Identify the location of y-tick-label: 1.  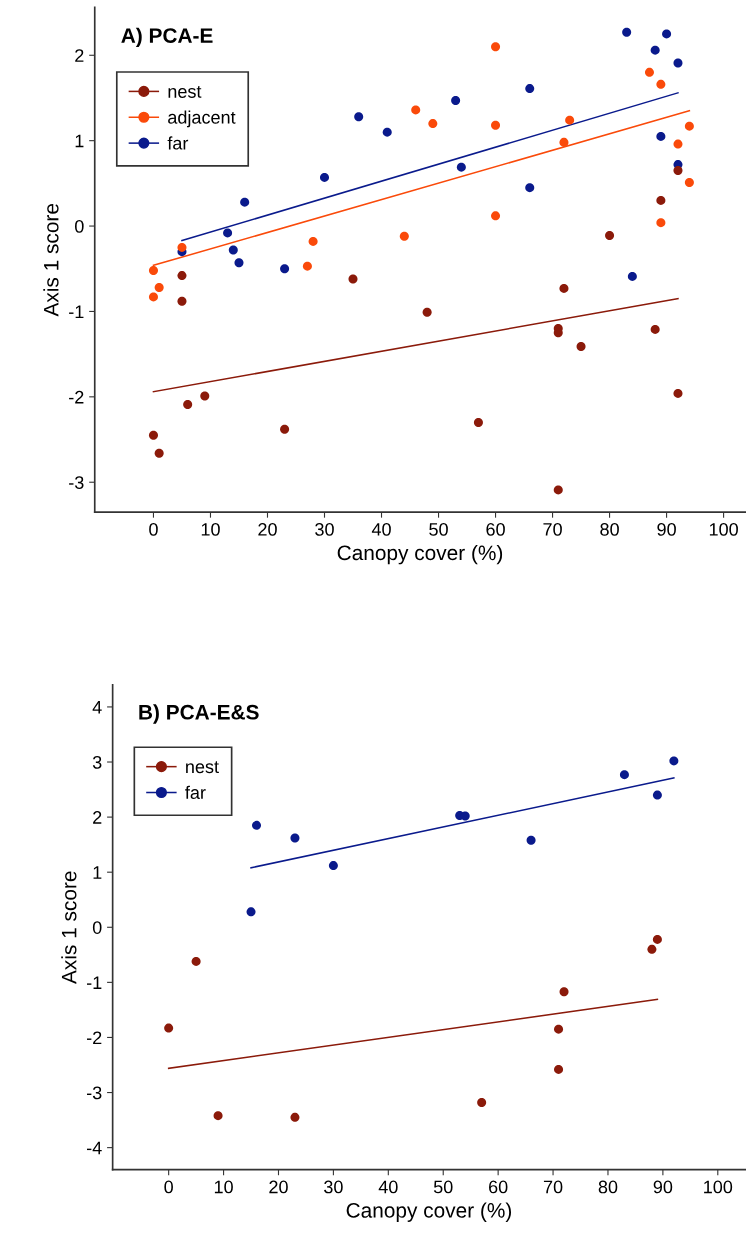
(97, 872).